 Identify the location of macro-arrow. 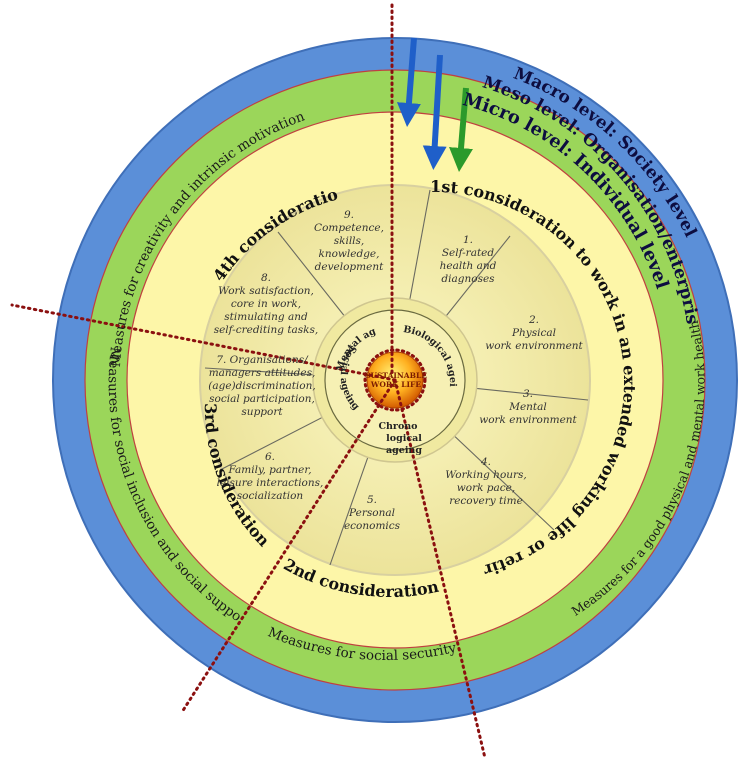
(408, 82).